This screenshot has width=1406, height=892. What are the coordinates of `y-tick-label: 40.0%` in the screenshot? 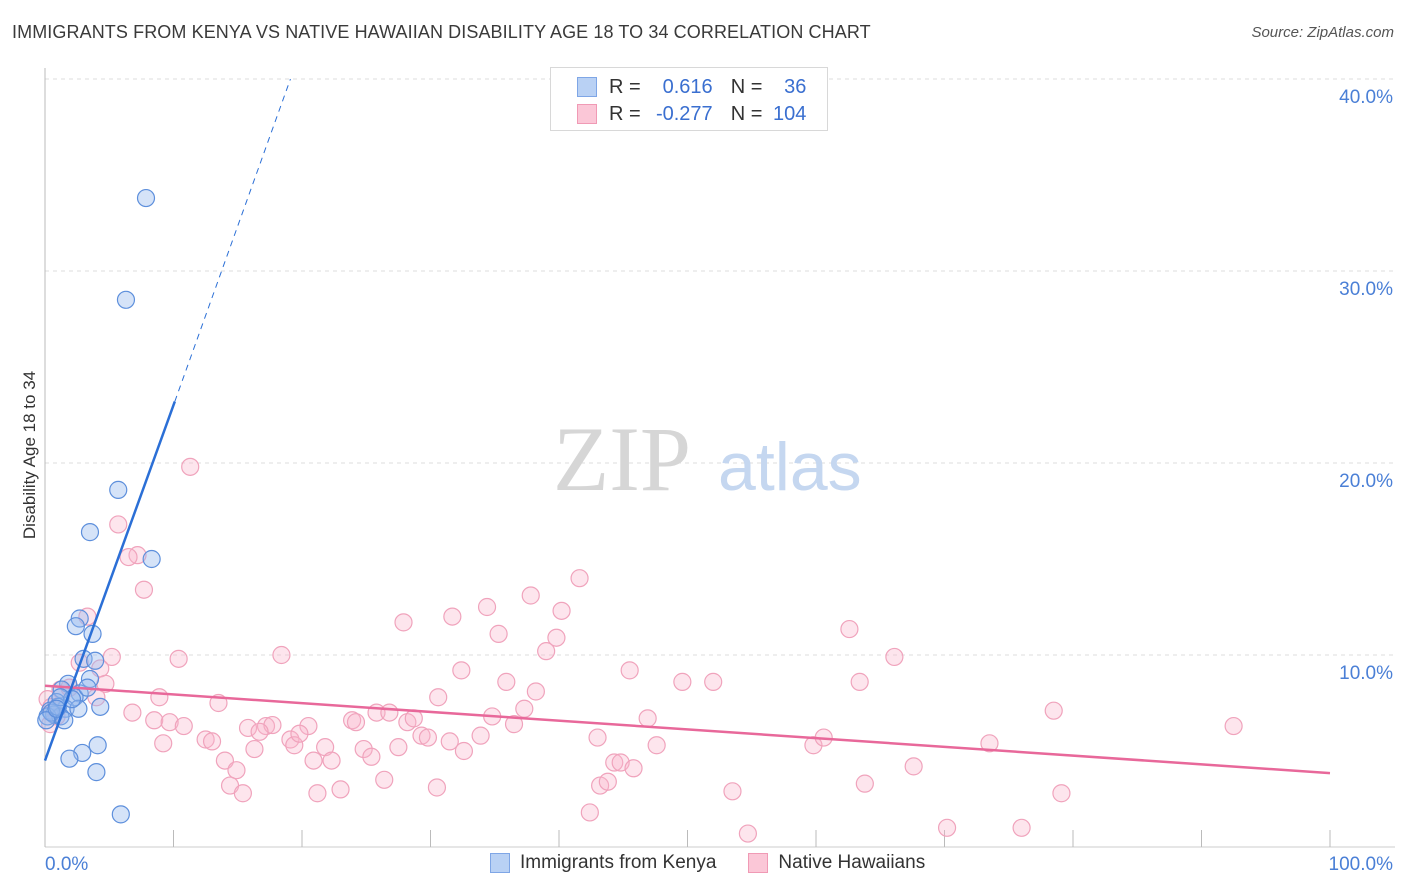 It's located at (1366, 97).